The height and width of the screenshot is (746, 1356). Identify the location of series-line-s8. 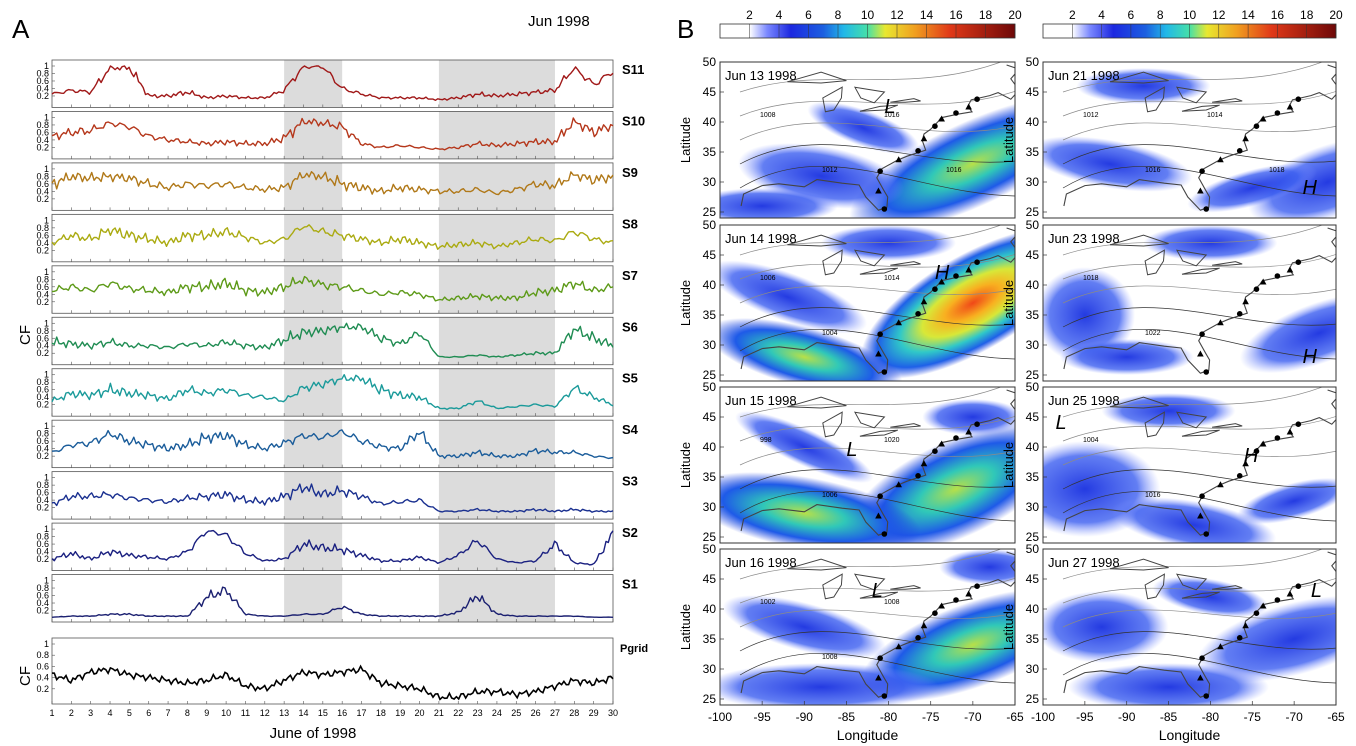
(332, 237).